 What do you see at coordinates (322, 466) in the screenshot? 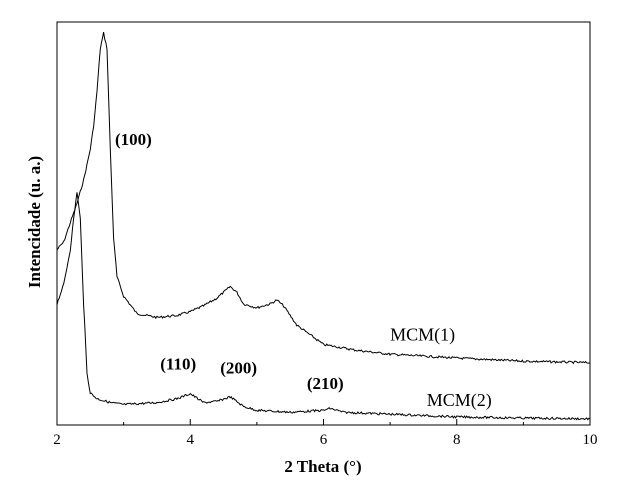
I see `x-axis-title: 2 Theta (°)` at bounding box center [322, 466].